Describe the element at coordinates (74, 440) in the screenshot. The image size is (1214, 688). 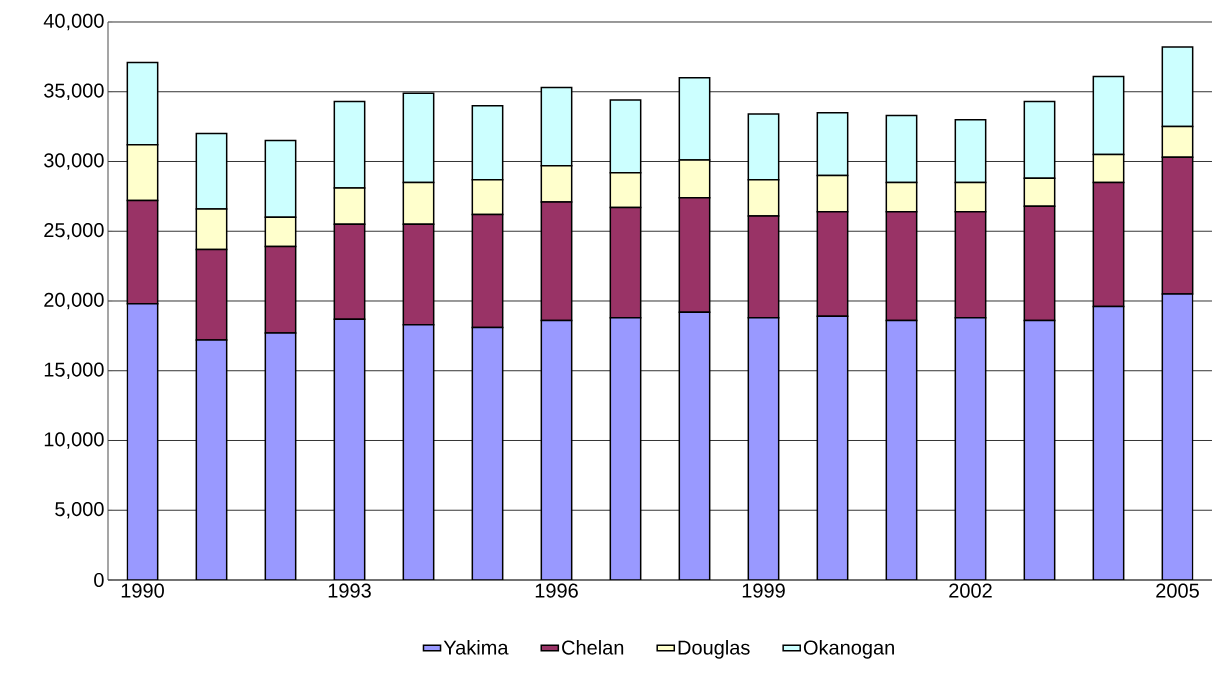
I see `y-tick-label: 10,000` at that location.